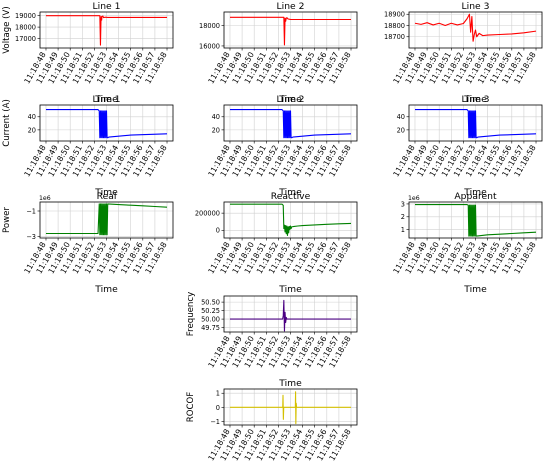 The width and height of the screenshot is (550, 470). I want to click on series-line-voltage-line3, so click(475, 27).